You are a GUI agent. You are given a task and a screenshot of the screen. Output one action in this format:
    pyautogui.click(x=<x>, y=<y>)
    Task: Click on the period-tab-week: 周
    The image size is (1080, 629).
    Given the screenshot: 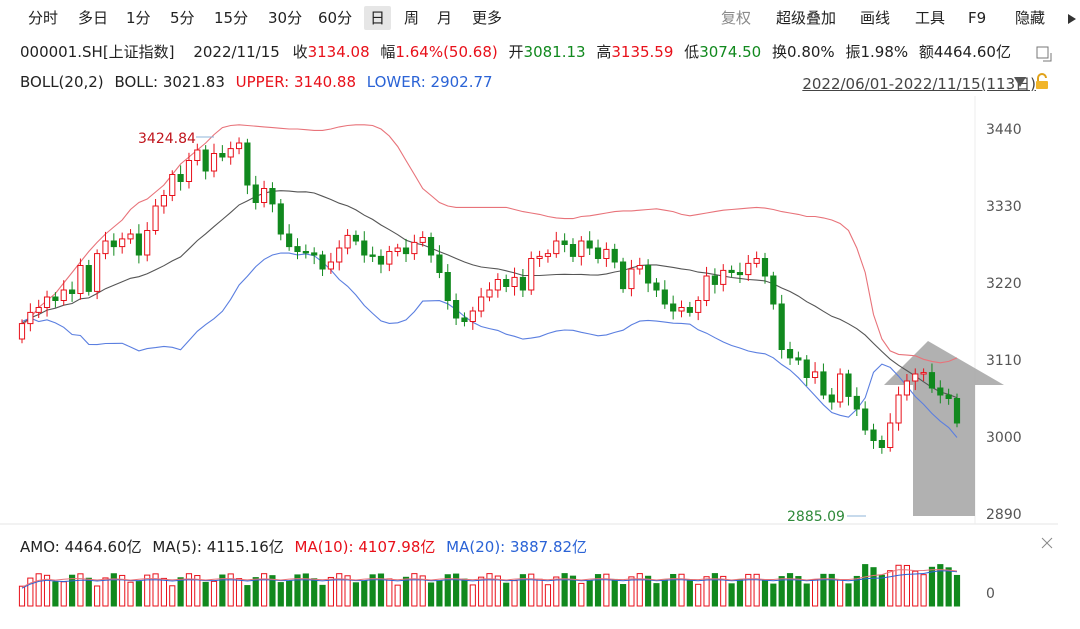 What is the action you would take?
    pyautogui.click(x=412, y=18)
    